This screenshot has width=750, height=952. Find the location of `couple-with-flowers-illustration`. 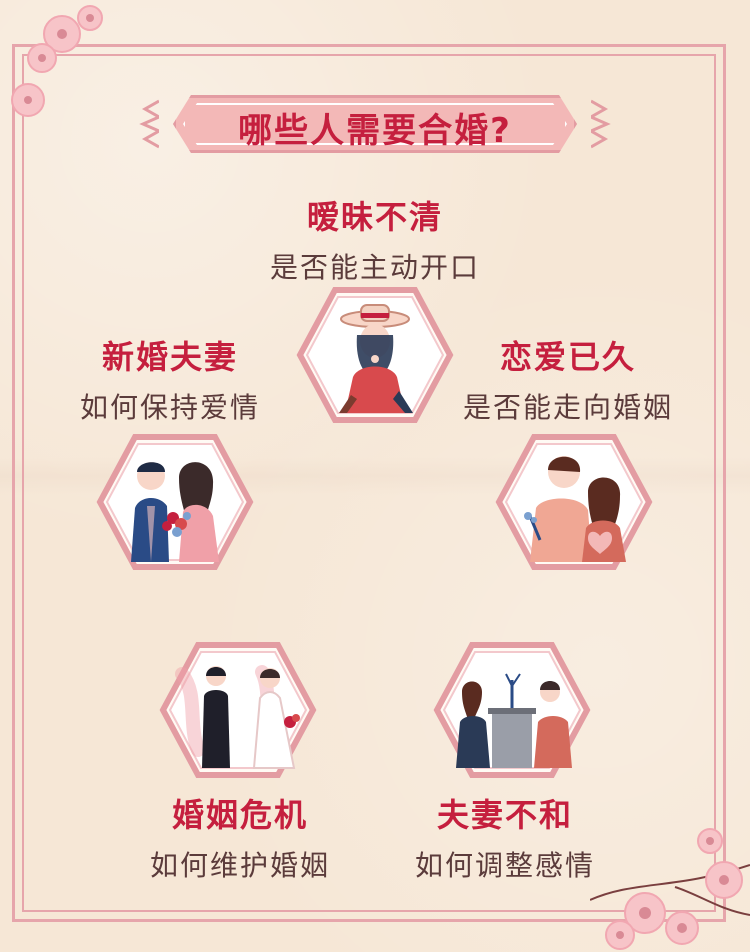

couple-with-flowers-illustration is located at coordinates (574, 502).